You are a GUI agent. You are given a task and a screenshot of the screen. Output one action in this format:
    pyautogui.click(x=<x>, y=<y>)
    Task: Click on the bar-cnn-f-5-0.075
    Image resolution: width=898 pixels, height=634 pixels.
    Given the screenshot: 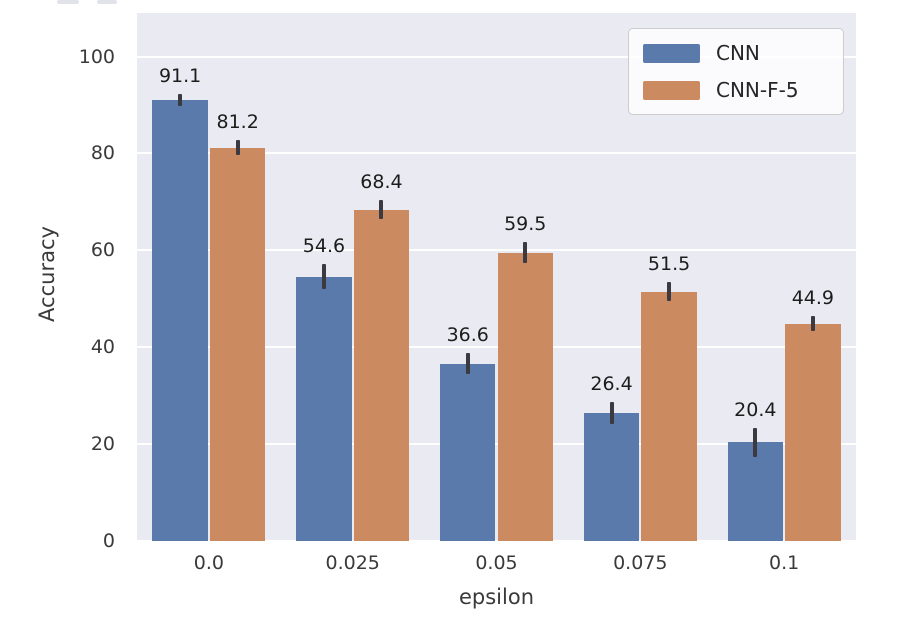 What is the action you would take?
    pyautogui.click(x=669, y=416)
    